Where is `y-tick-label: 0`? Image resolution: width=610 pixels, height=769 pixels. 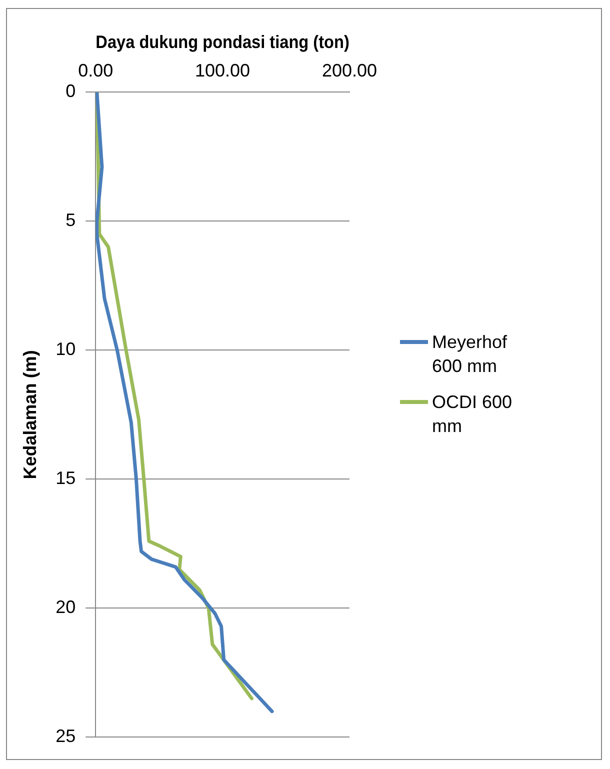 y-tick-label: 0 is located at coordinates (71, 91).